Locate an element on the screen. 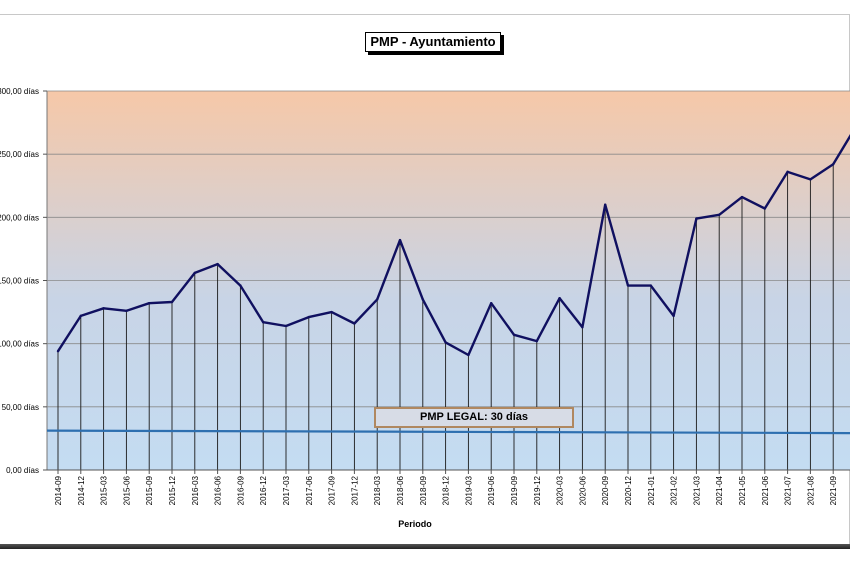 This screenshot has width=850, height=566. x-tick-label: 2015-09 is located at coordinates (149, 490).